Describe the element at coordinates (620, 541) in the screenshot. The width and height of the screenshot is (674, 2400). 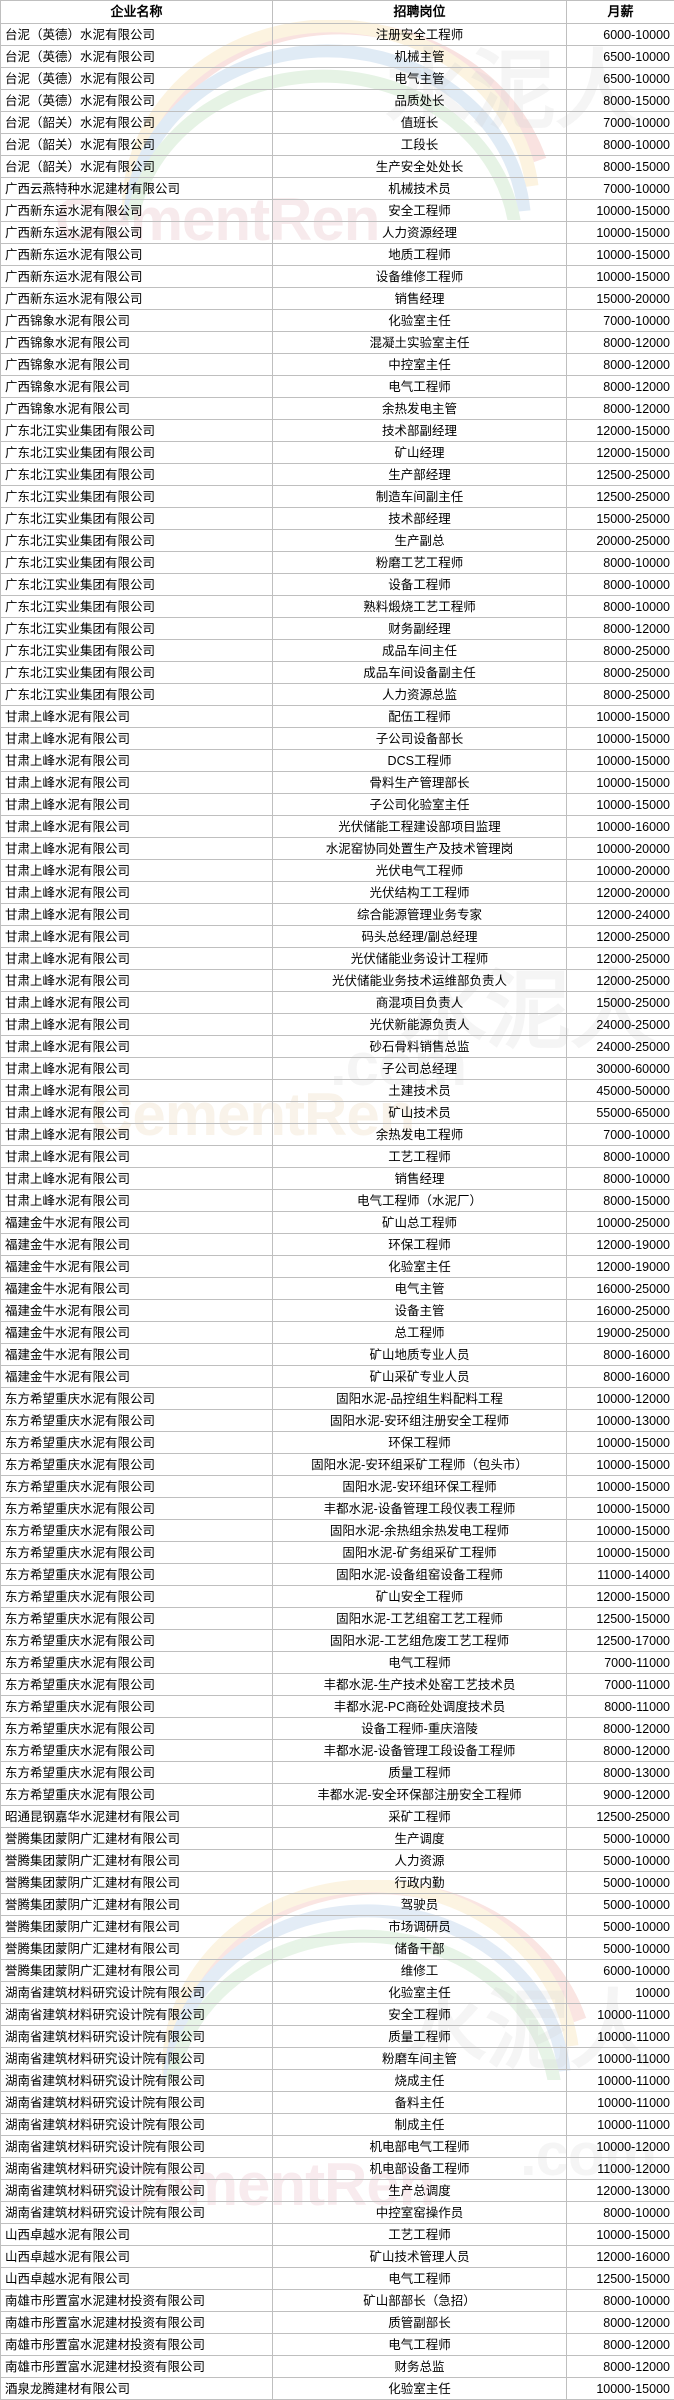
I see `cell-salary: 20000-25000` at that location.